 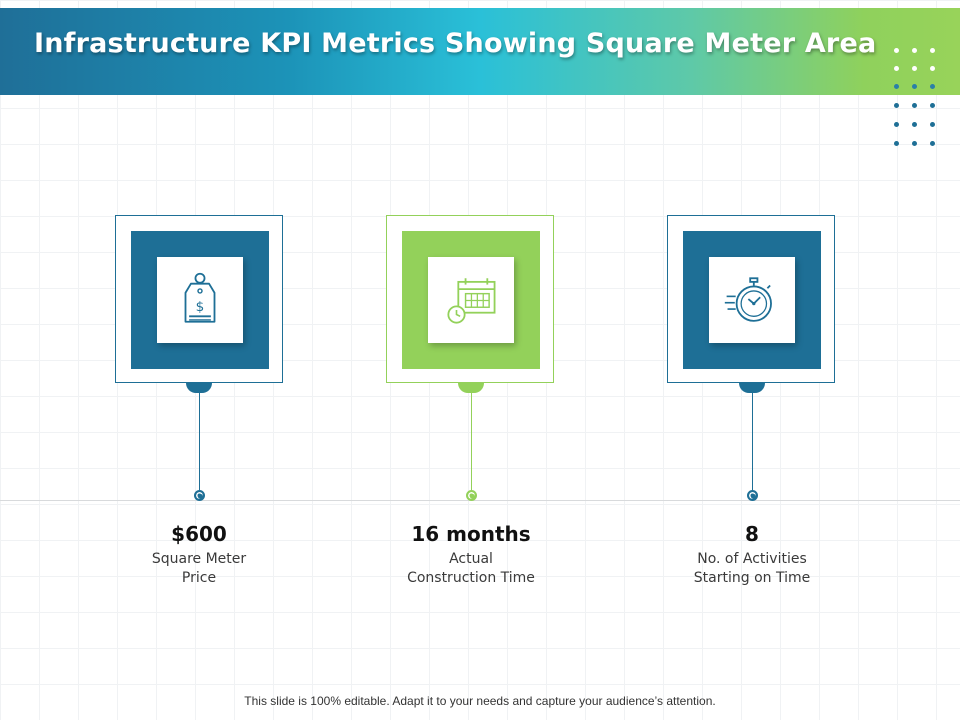 What do you see at coordinates (752, 578) in the screenshot?
I see `kpi-label-line: Starting on Time` at bounding box center [752, 578].